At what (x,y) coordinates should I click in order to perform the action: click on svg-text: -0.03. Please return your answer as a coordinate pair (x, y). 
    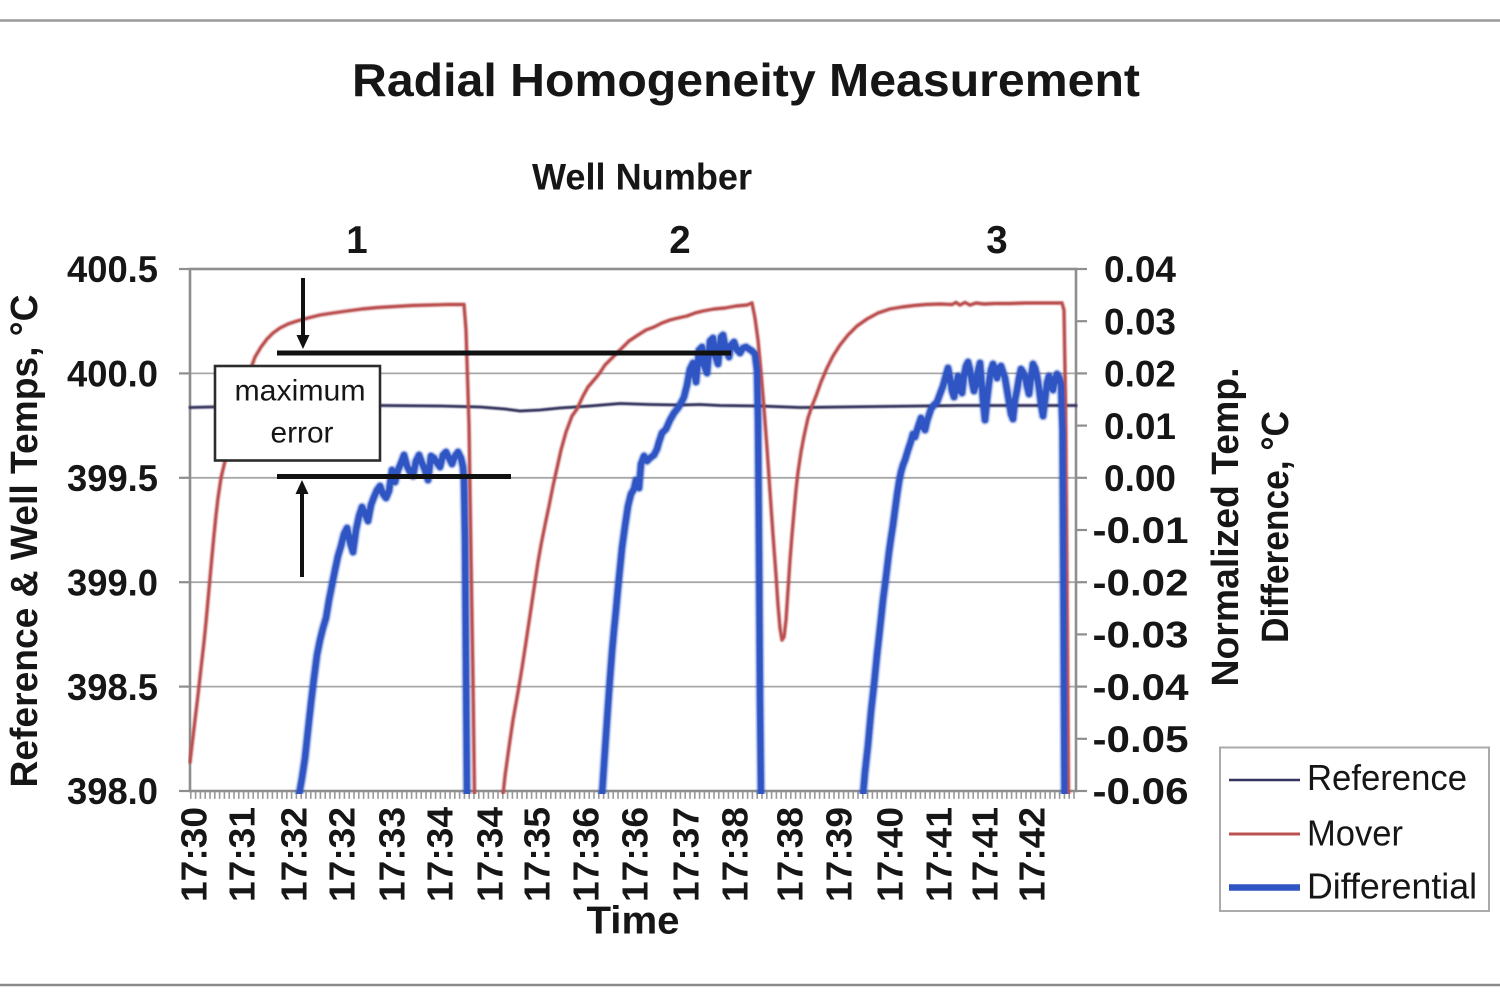
    Looking at the image, I should click on (1141, 635).